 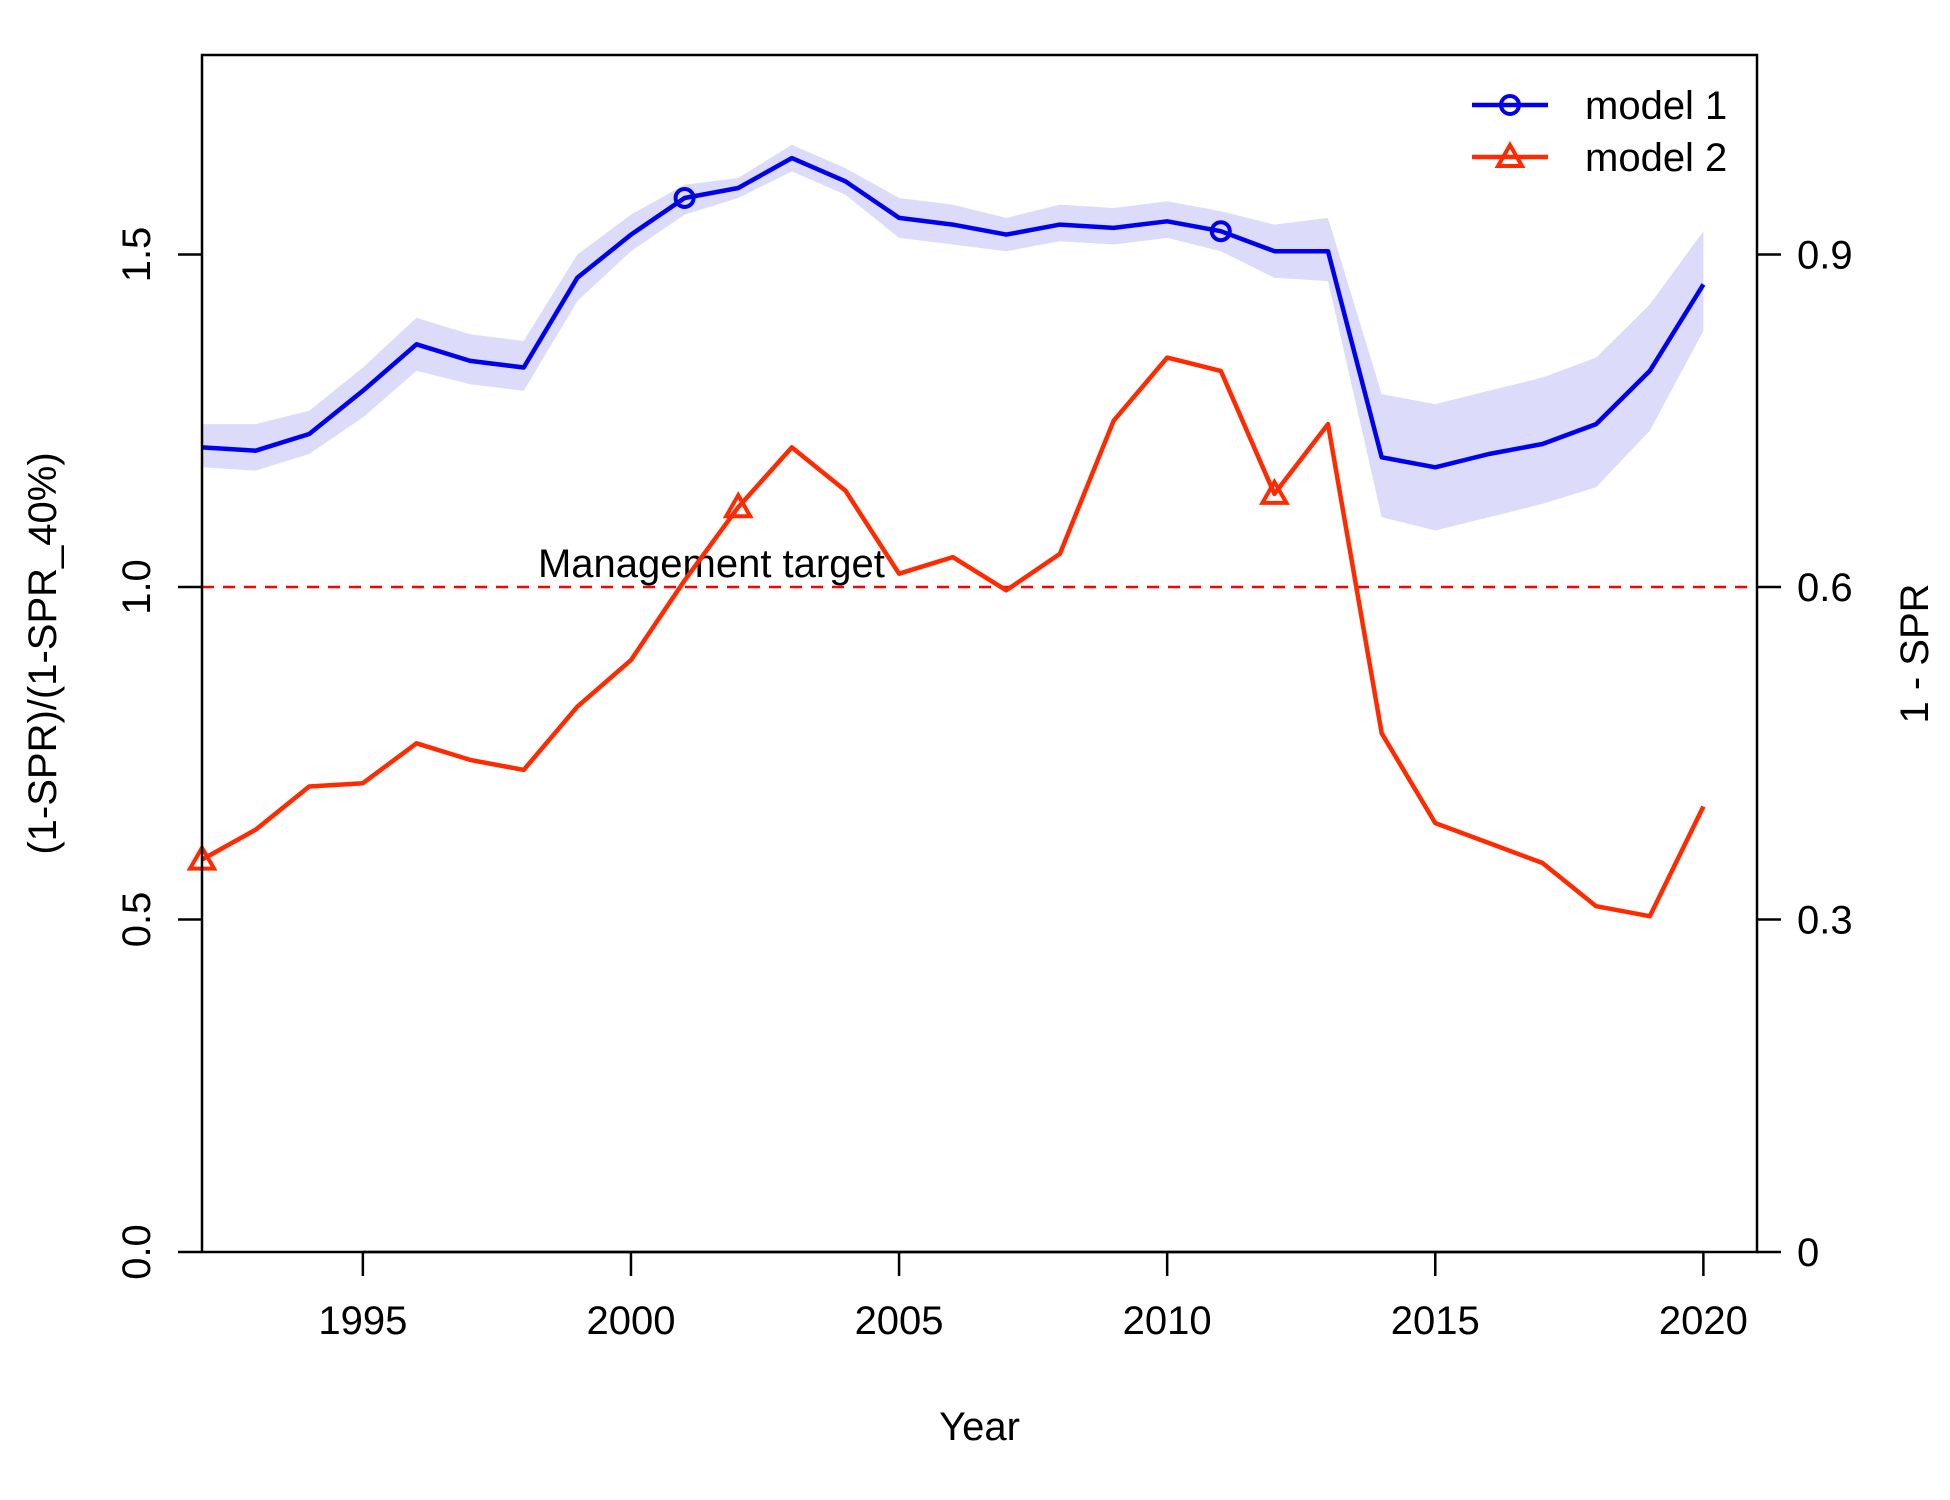 I want to click on legend-item-2: model 2, so click(x=1599, y=158).